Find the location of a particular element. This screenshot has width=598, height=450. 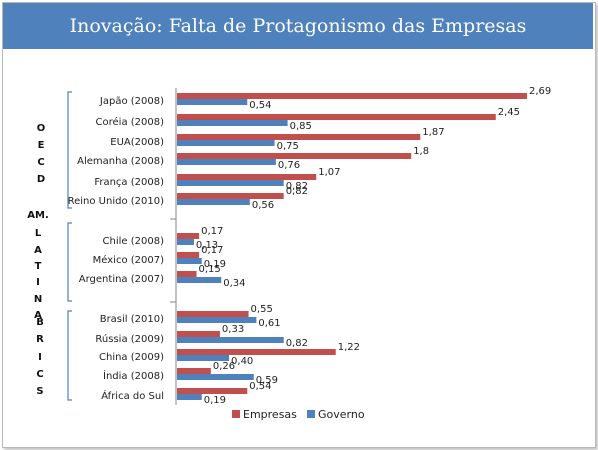

category-label: China (2009) is located at coordinates (131, 357).